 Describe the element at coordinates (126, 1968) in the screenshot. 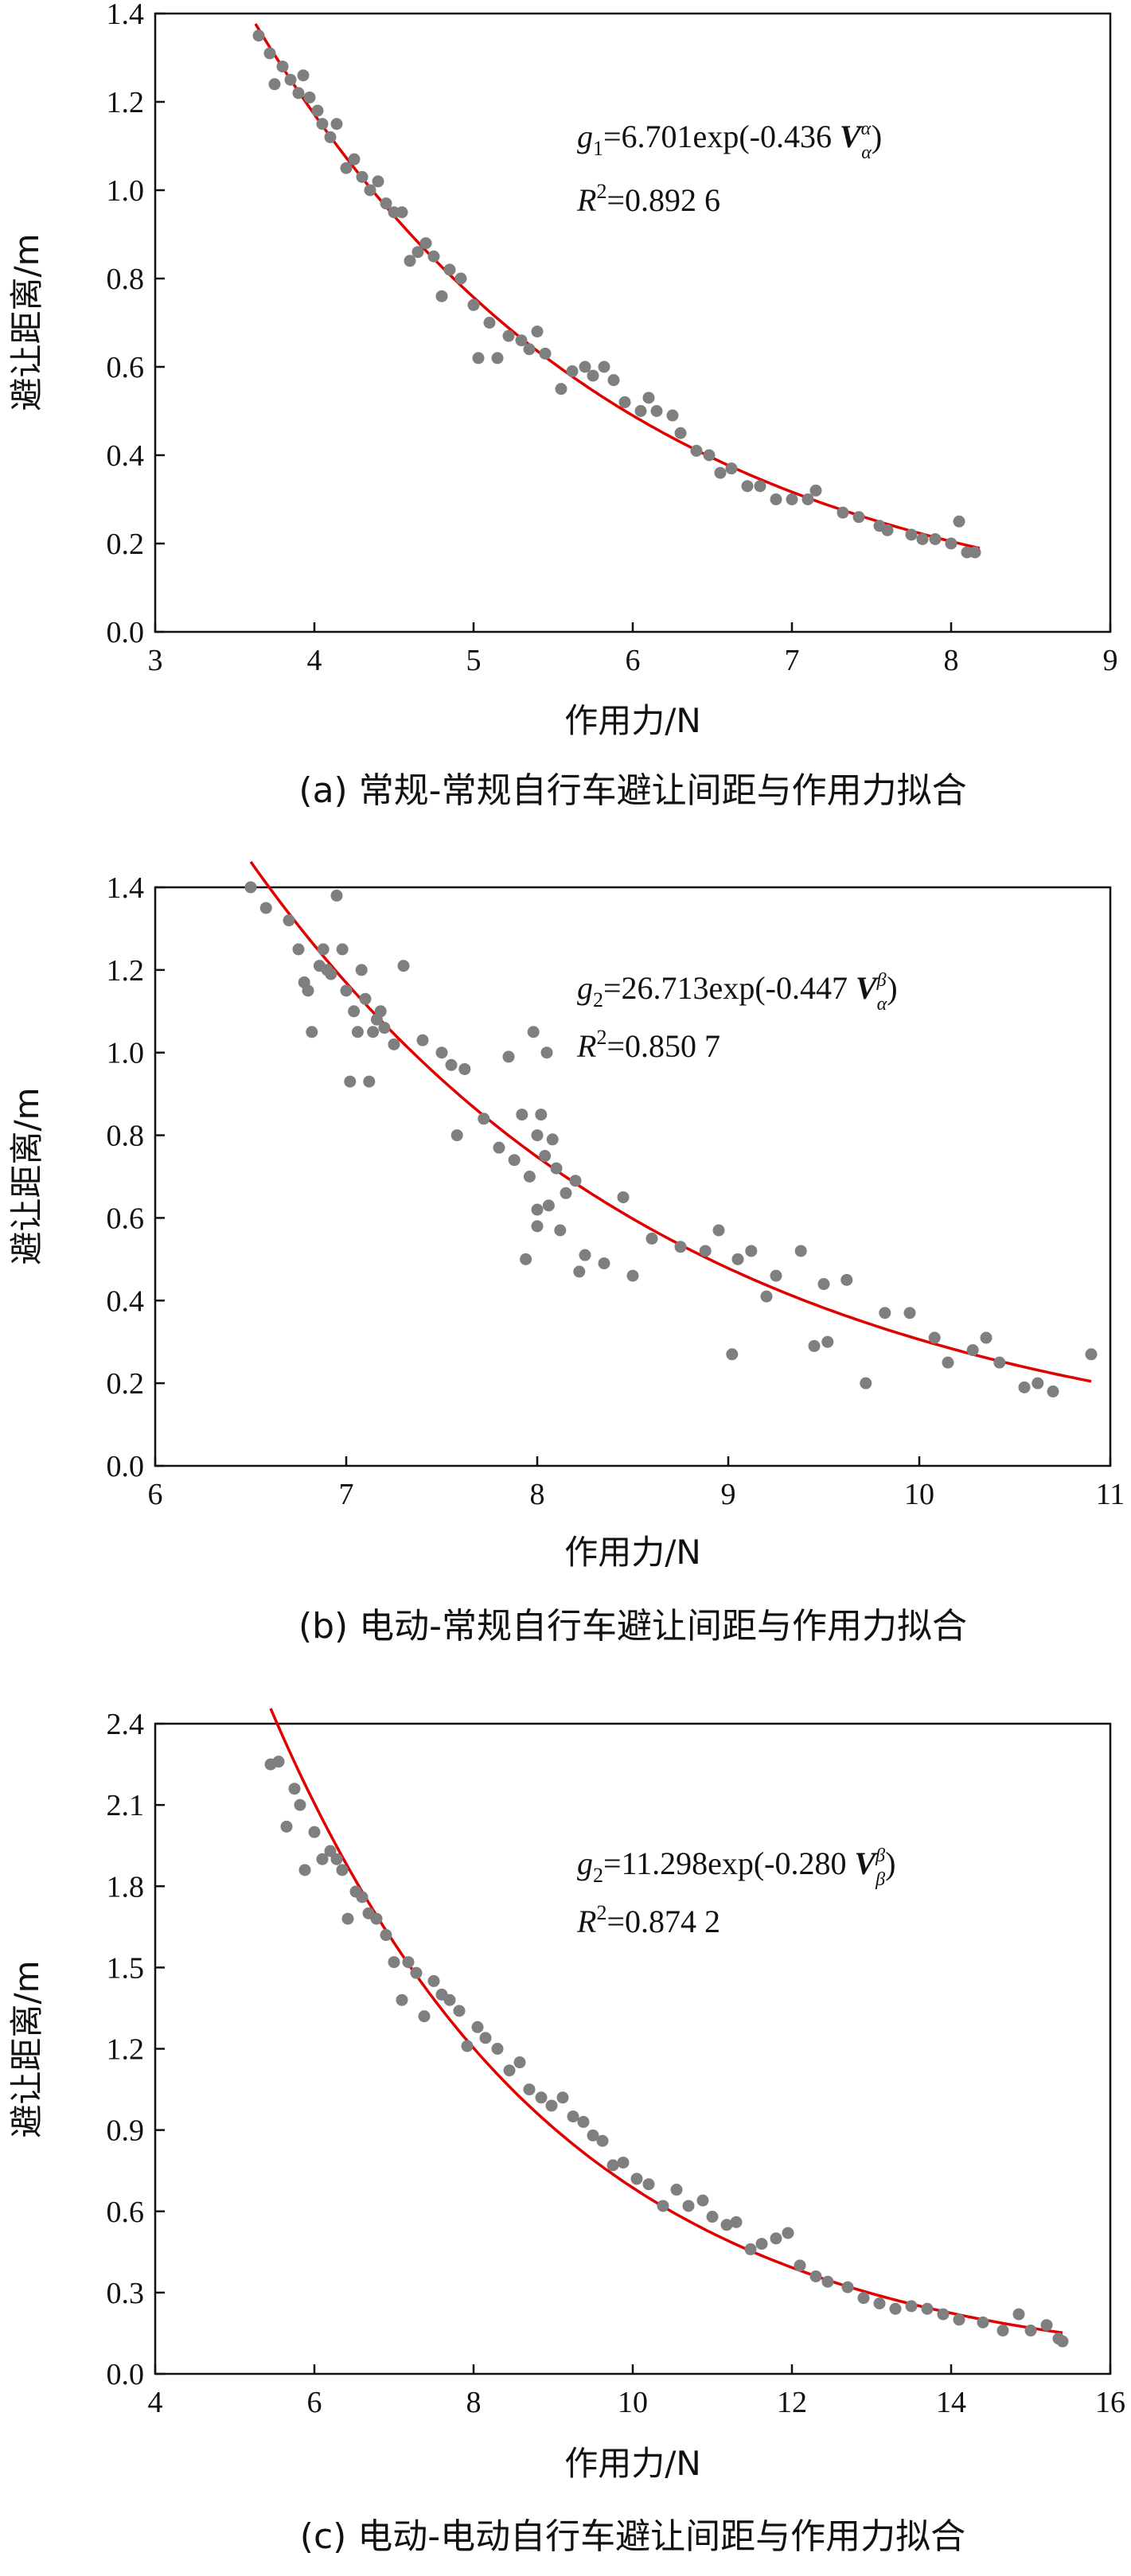

I see `y-tick-label: 1.5` at that location.